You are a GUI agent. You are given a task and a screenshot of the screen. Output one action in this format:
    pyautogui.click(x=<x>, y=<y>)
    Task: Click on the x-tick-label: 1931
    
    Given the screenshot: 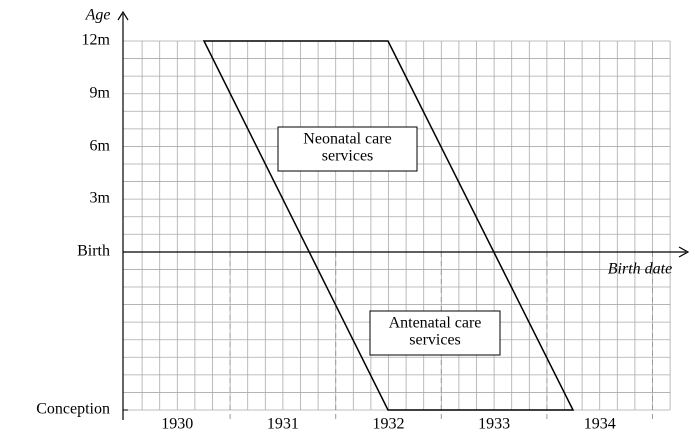 What is the action you would take?
    pyautogui.click(x=283, y=424)
    